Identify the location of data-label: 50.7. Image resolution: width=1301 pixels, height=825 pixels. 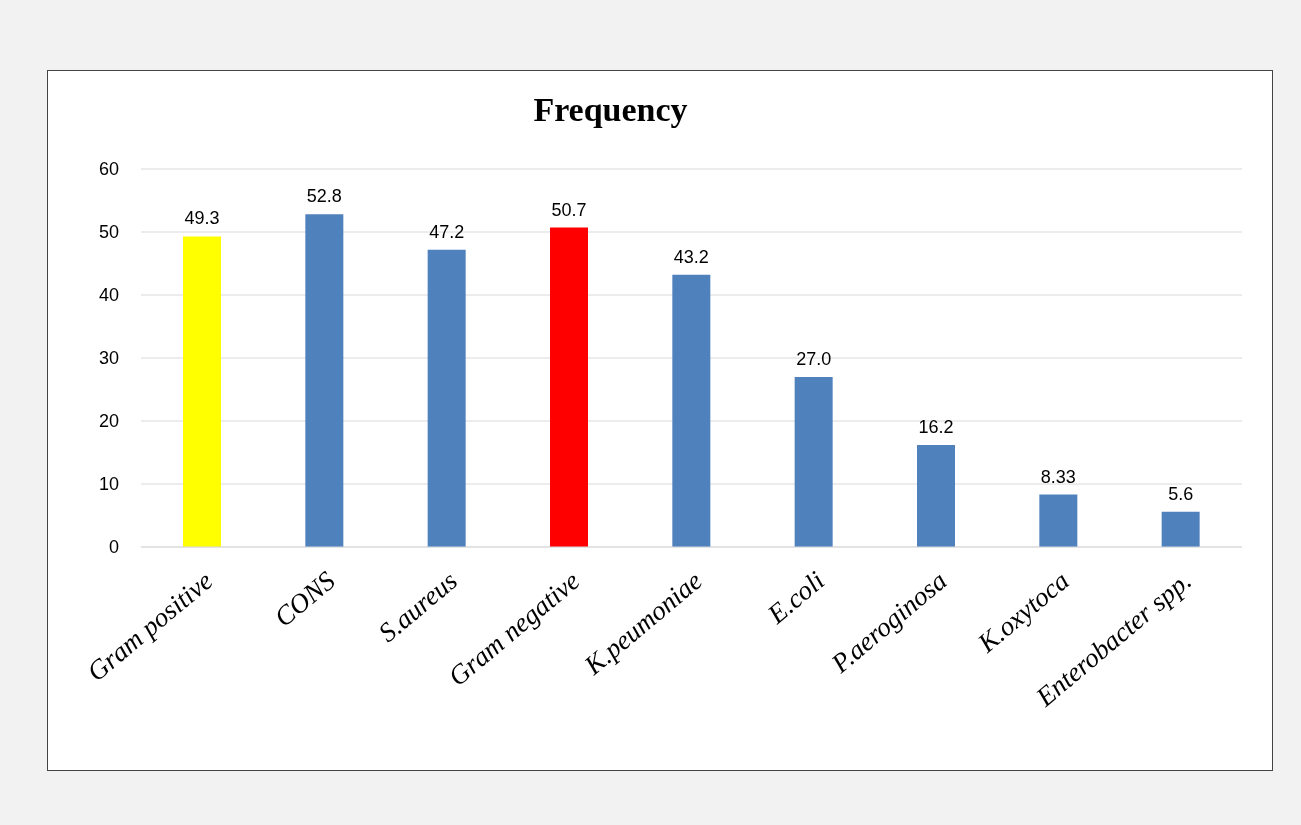
(569, 209).